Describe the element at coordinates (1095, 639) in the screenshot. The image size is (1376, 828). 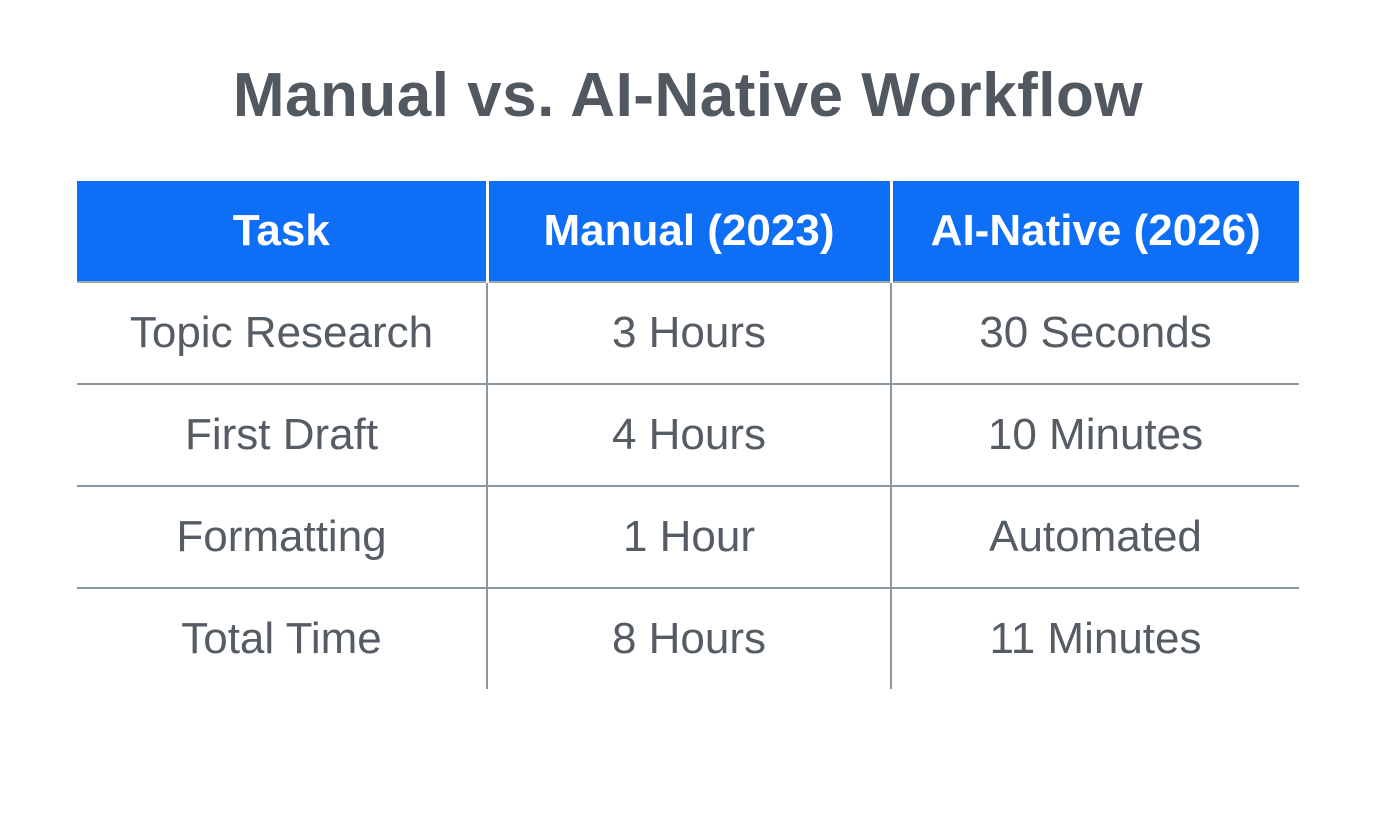
I see `cell-ai-total-time: 11 Minutes` at that location.